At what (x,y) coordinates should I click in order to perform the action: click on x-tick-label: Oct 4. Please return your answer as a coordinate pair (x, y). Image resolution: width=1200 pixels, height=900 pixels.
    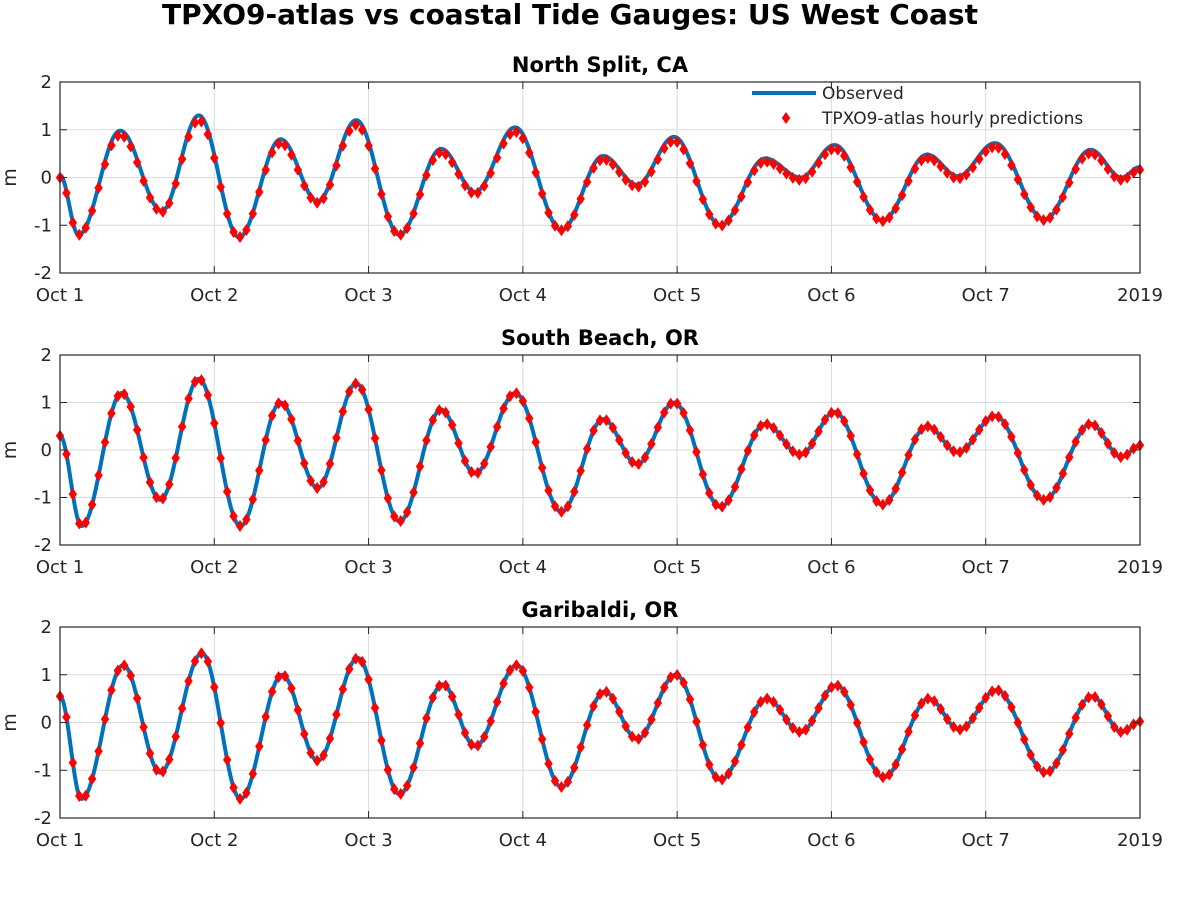
    Looking at the image, I should click on (523, 840).